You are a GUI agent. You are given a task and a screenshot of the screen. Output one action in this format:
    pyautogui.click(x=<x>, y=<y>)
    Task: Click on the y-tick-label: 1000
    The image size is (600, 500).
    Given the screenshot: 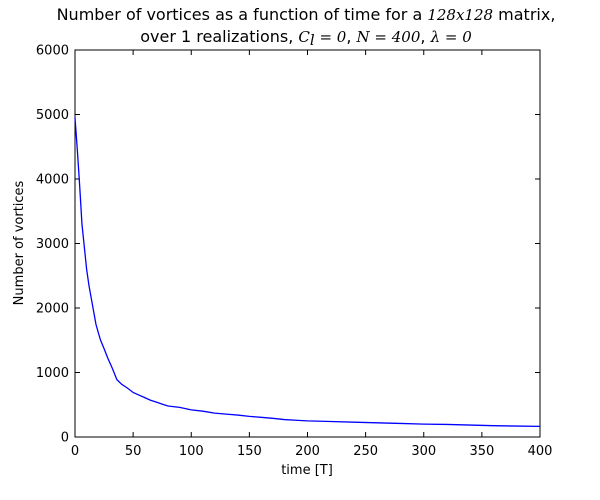 What is the action you would take?
    pyautogui.click(x=52, y=373)
    